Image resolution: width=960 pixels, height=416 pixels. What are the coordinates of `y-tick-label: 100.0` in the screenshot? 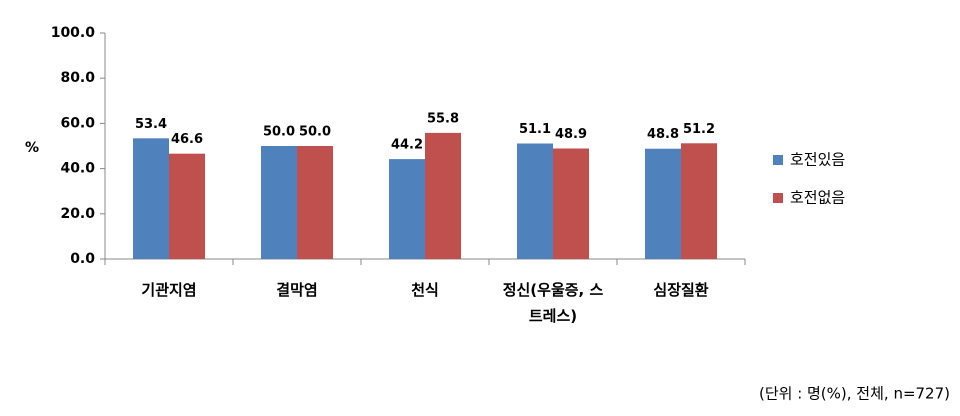 It's located at (73, 33).